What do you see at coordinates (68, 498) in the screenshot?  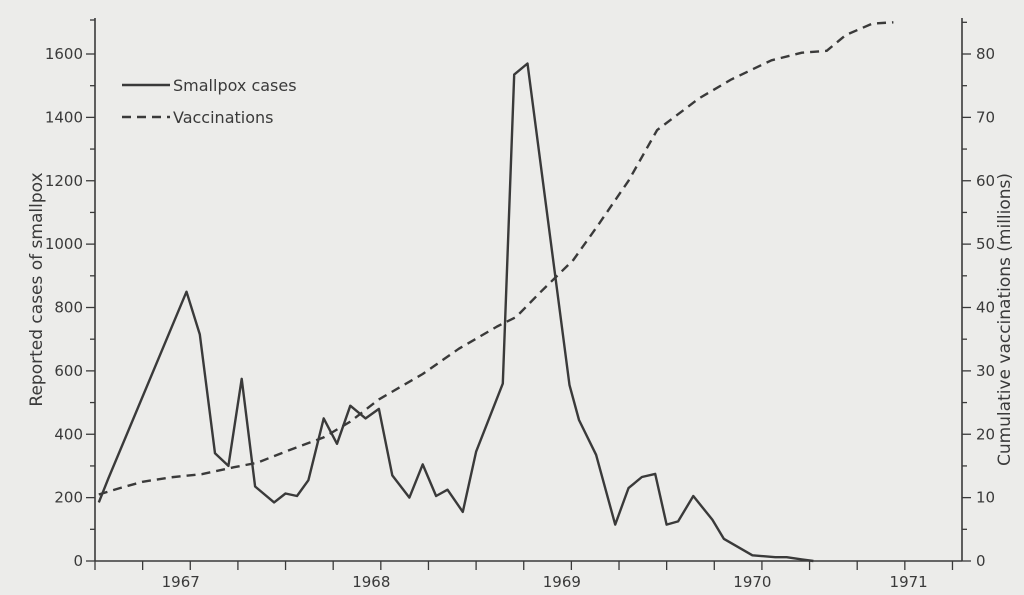 I see `left-tick-label: 200` at bounding box center [68, 498].